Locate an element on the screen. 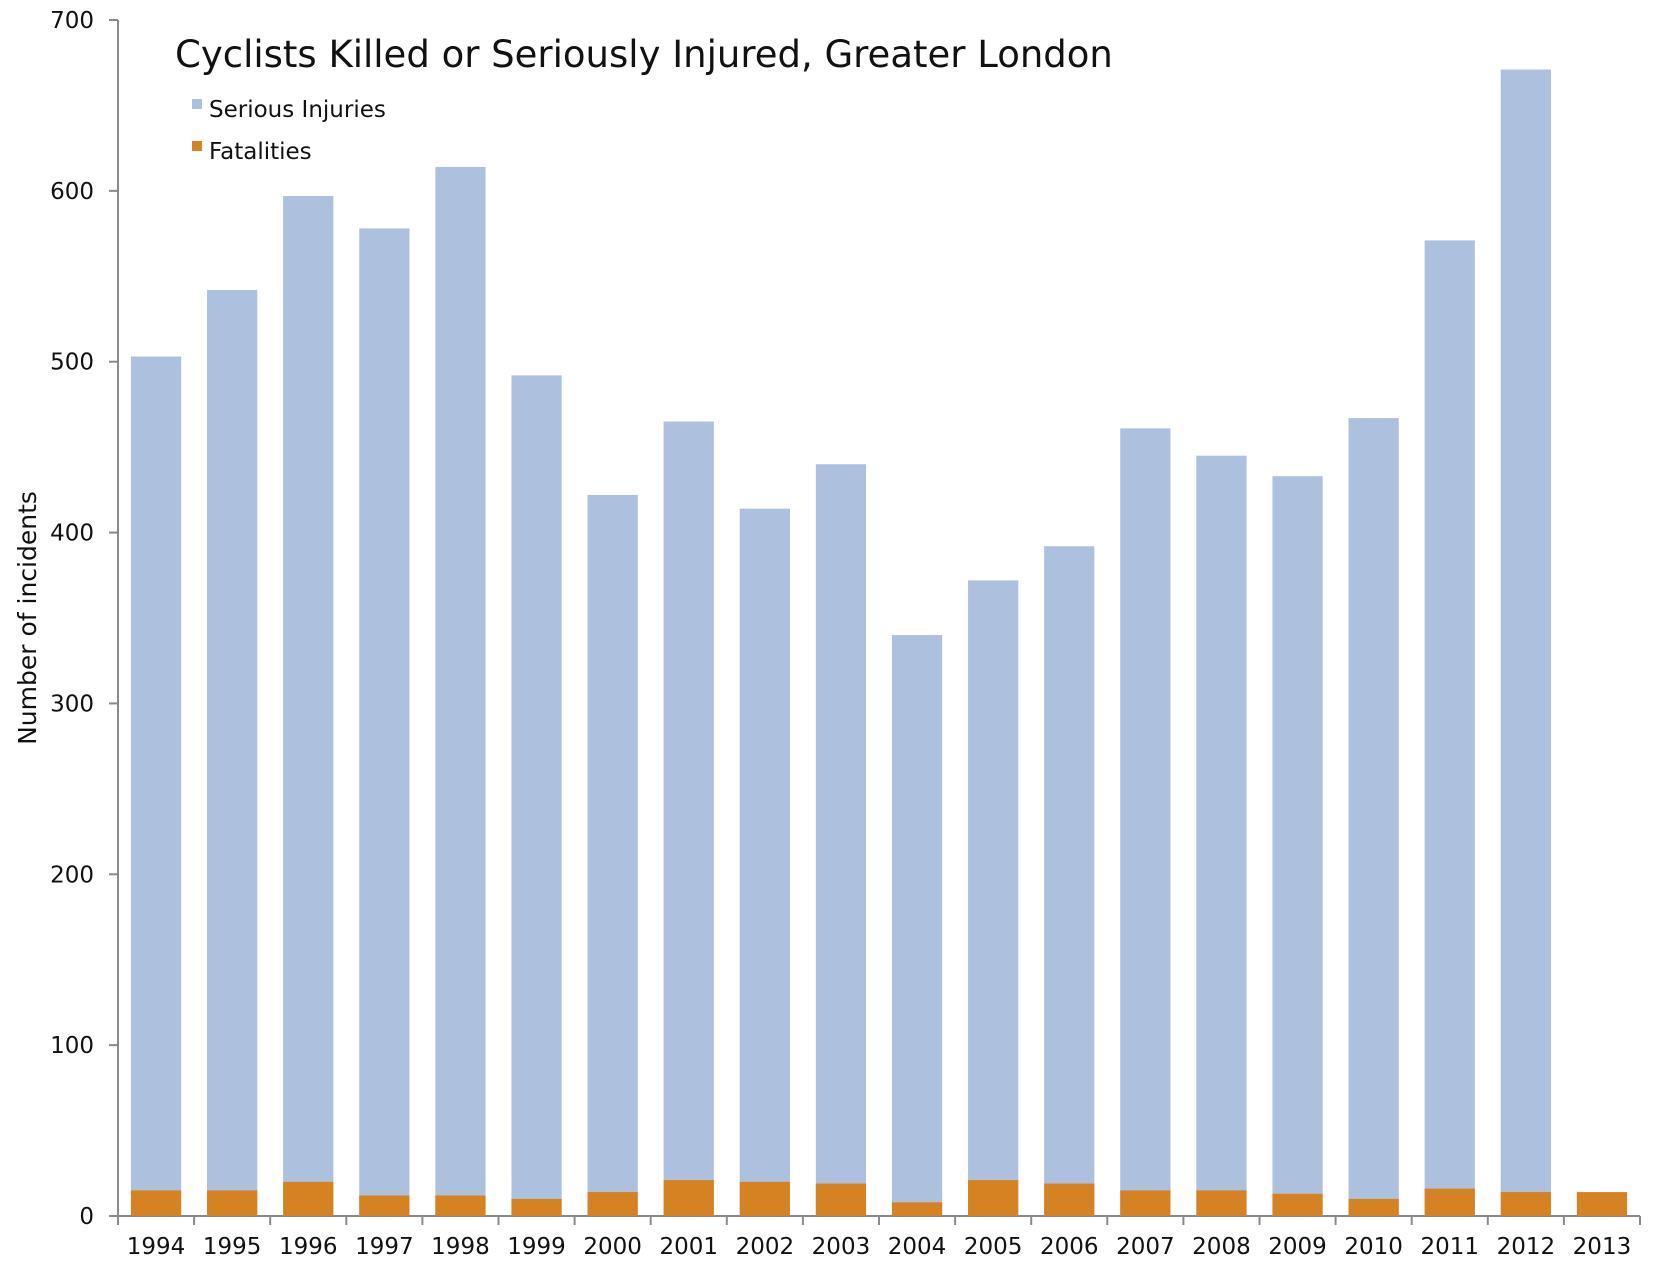 This screenshot has width=1653, height=1274. x-tick-label-2001: 2001 is located at coordinates (688, 1247).